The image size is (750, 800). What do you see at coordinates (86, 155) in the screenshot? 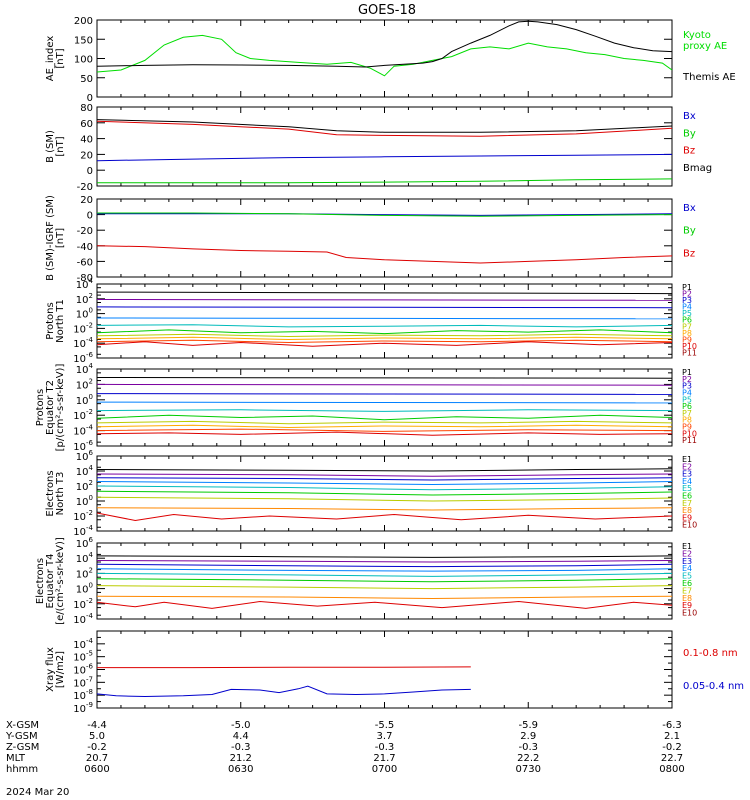
I see `y-tick-label: 20` at bounding box center [86, 155].